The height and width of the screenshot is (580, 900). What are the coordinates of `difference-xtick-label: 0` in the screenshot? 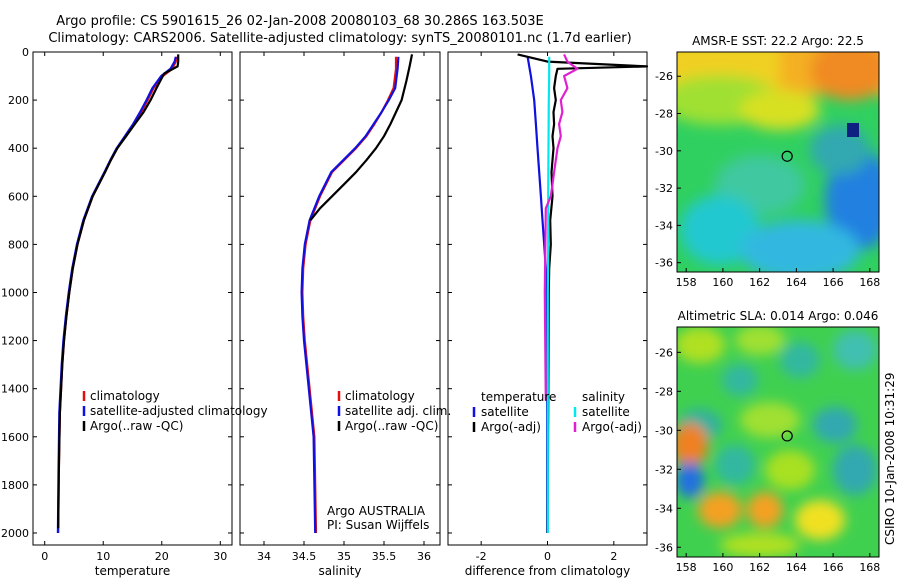 It's located at (547, 556).